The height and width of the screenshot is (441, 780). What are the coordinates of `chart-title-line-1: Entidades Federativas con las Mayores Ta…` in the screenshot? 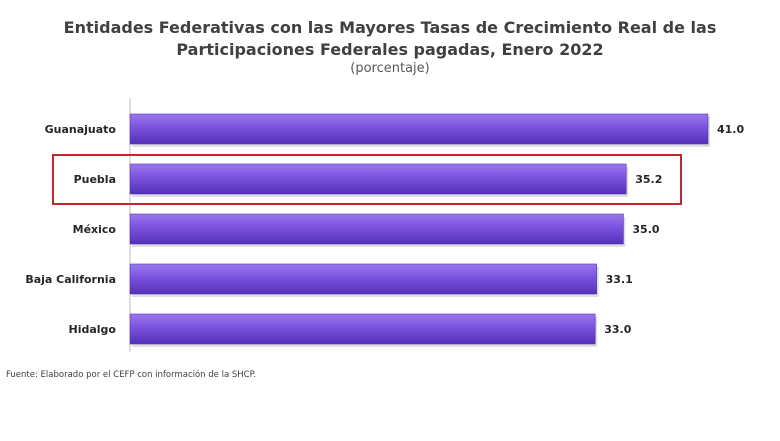 It's located at (390, 27).